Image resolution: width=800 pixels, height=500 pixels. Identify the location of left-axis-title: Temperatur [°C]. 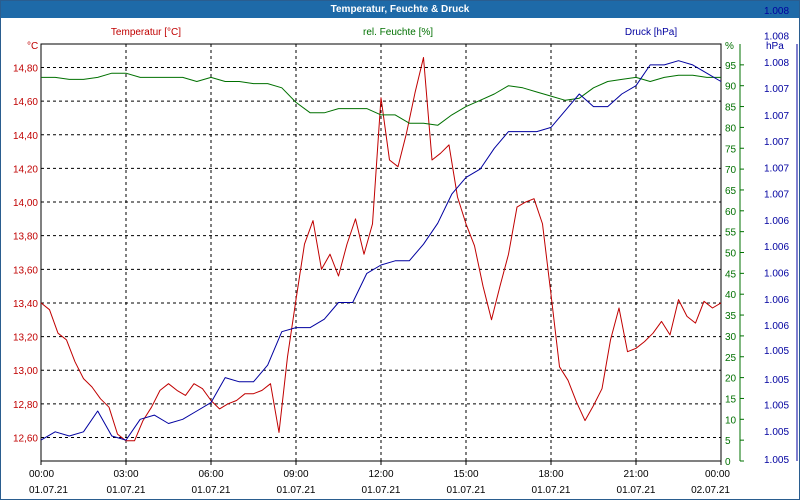
(146, 32).